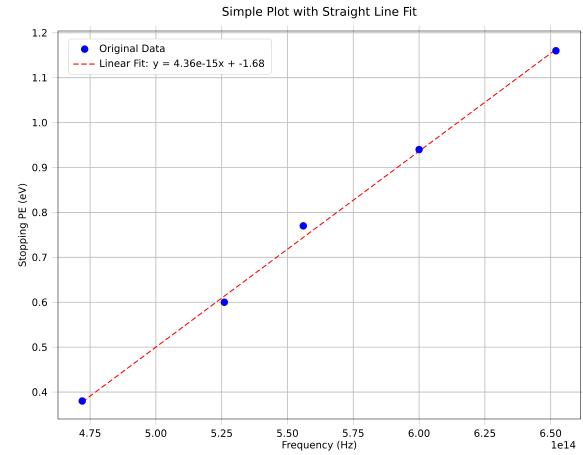  Describe the element at coordinates (39, 33) in the screenshot. I see `y-tick-label: 1.2` at that location.